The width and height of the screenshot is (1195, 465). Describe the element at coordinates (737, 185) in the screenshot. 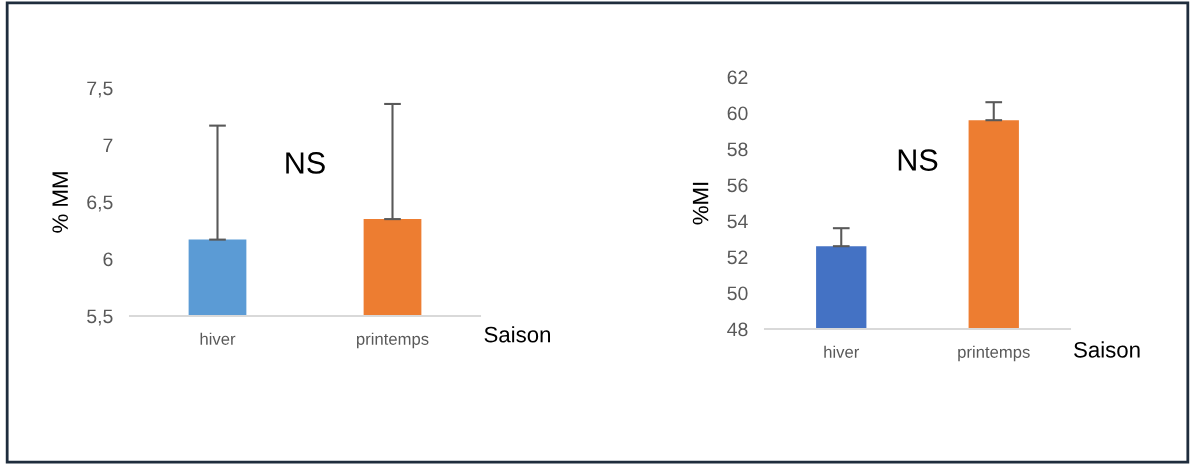

I see `y-tick-label: 56` at that location.